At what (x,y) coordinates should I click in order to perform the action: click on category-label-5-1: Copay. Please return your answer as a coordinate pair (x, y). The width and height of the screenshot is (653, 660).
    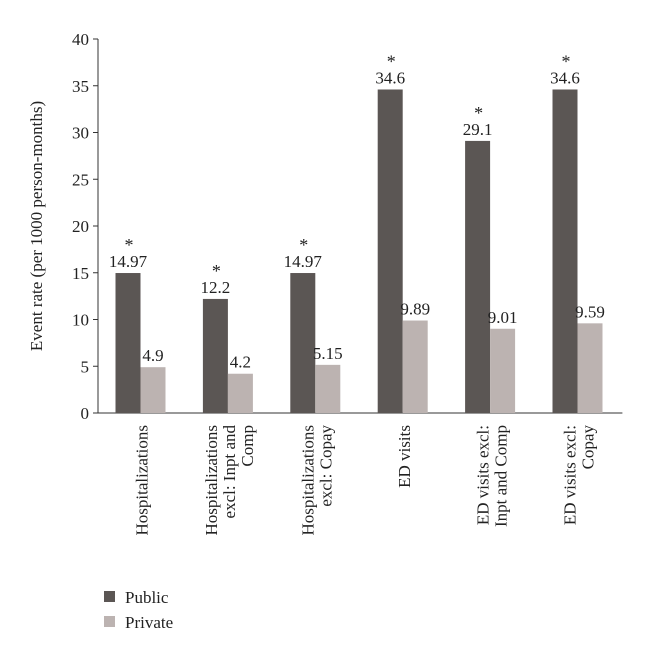
    Looking at the image, I should click on (588, 447).